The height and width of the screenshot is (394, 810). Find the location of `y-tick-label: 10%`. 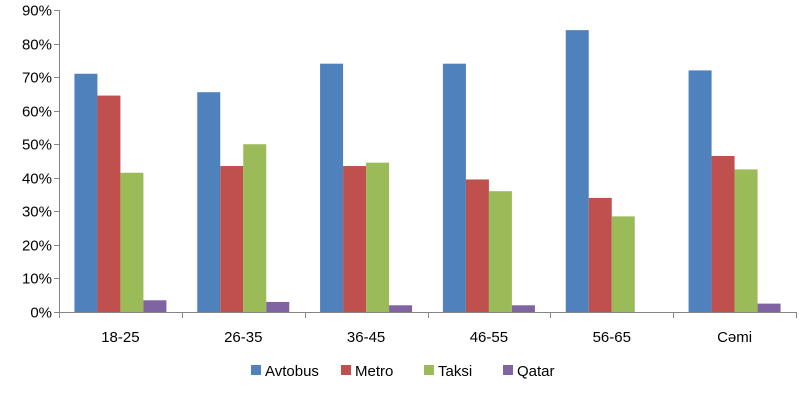

y-tick-label: 10% is located at coordinates (37, 279).